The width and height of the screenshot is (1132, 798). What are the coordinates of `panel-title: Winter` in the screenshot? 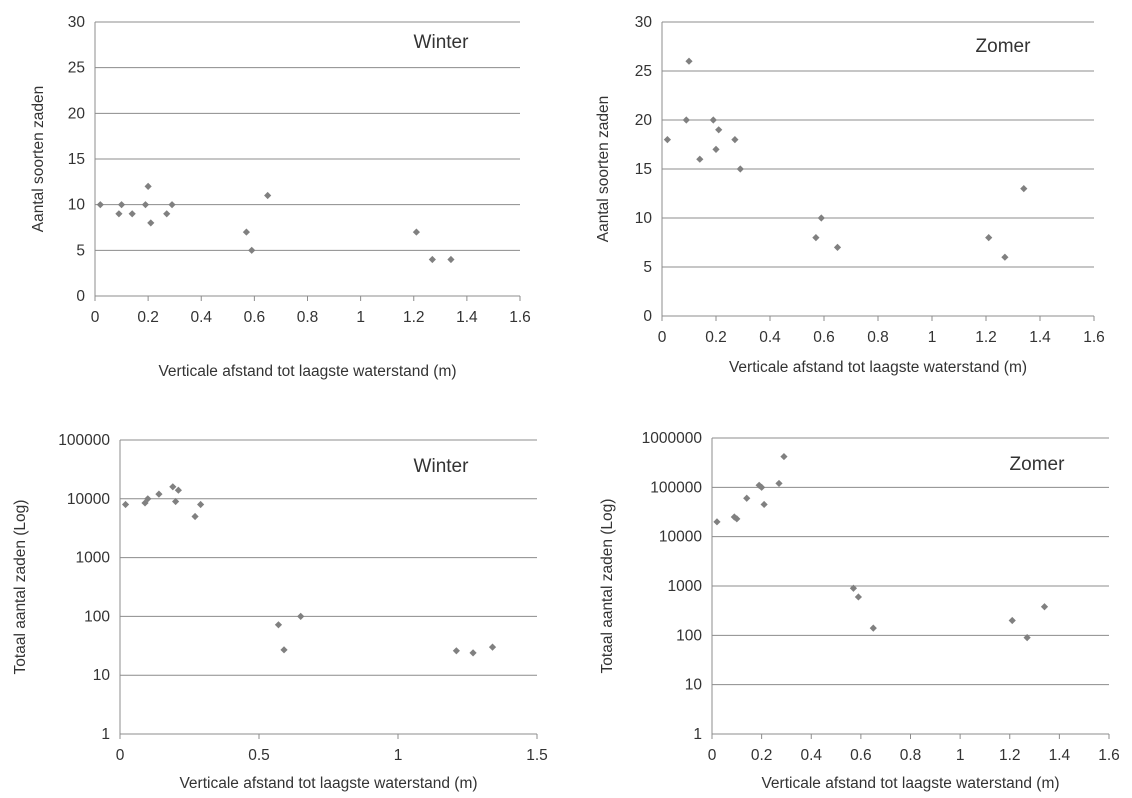 It's located at (442, 42).